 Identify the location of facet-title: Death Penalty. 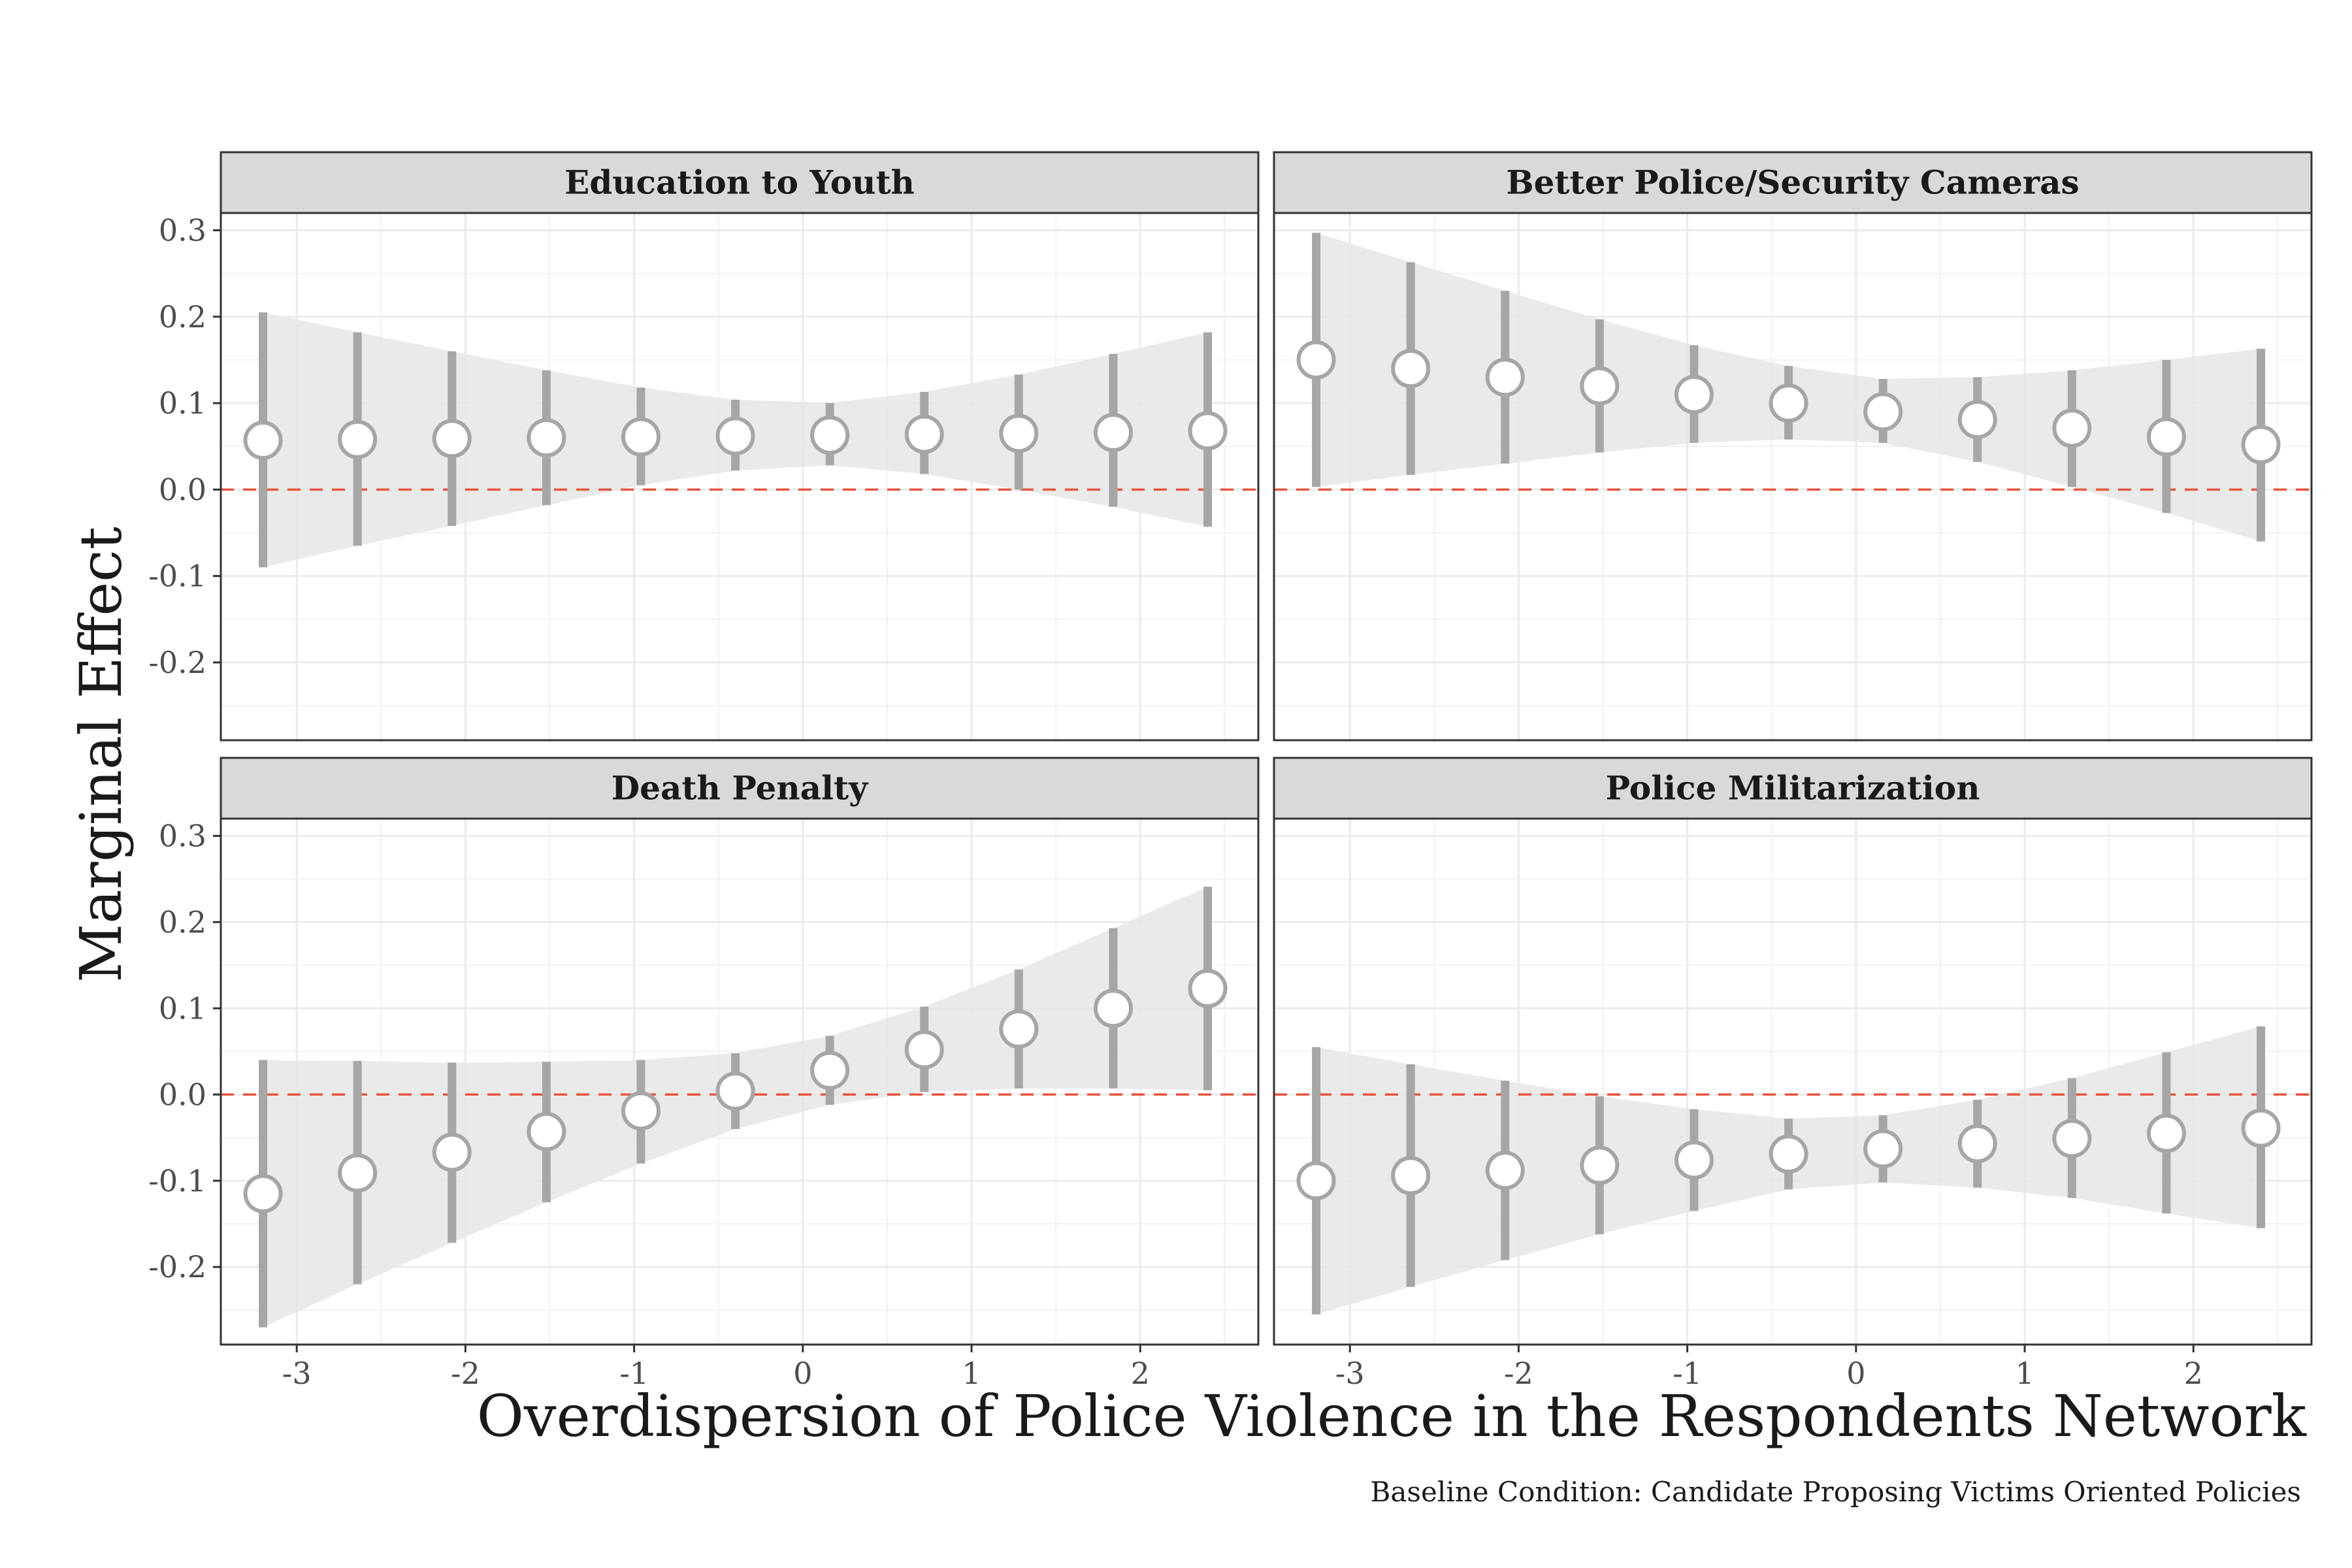
(740, 788).